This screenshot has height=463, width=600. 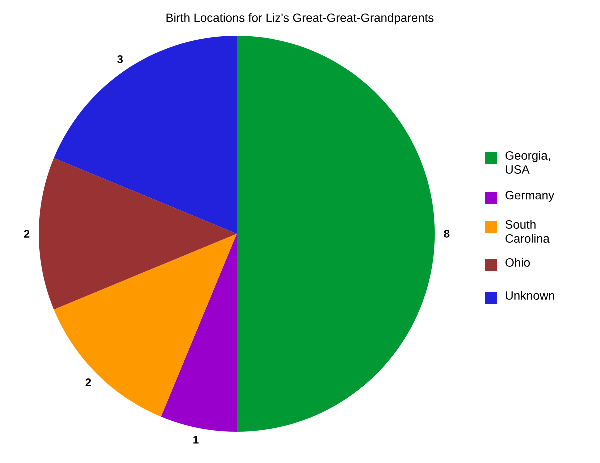 What do you see at coordinates (528, 231) in the screenshot?
I see `legend-label: South Carolina` at bounding box center [528, 231].